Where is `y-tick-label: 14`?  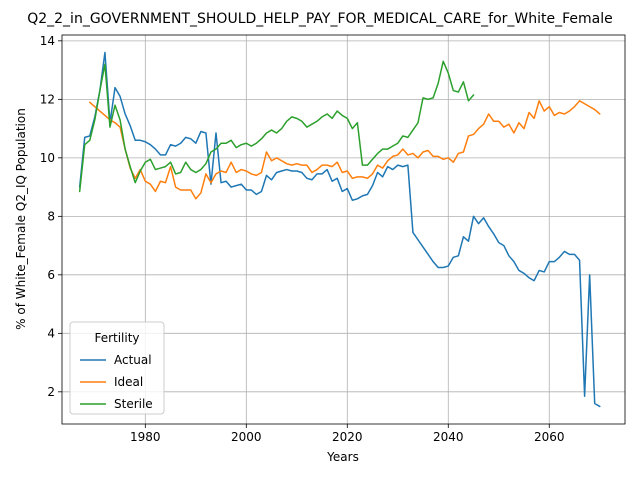 y-tick-label: 14 is located at coordinates (47, 41).